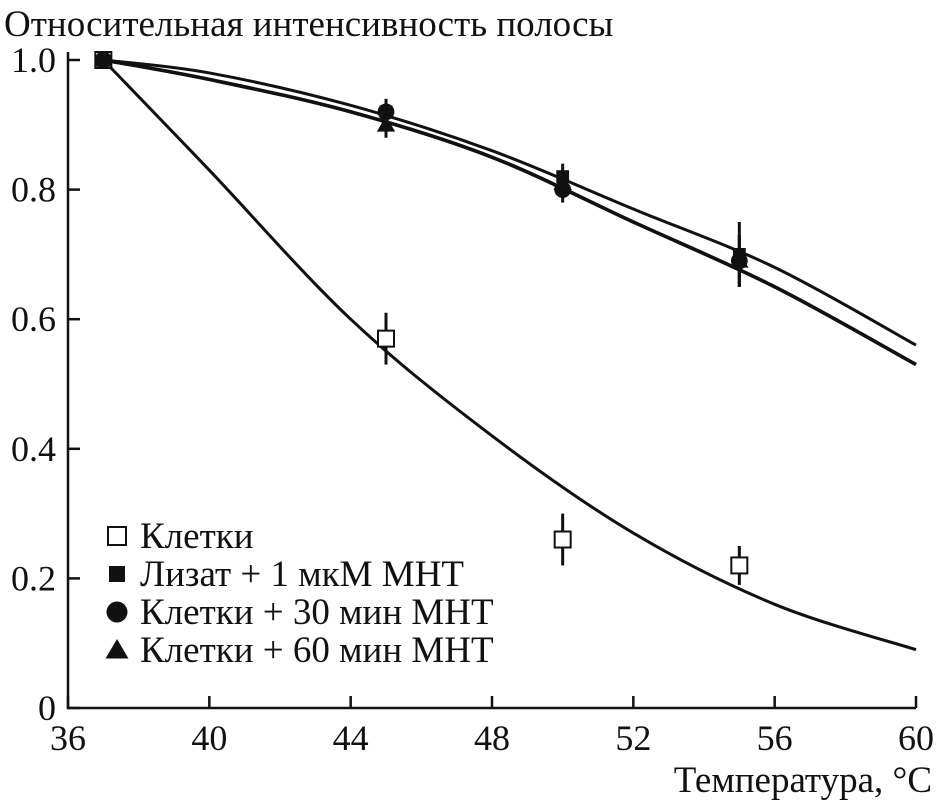 Image resolution: width=936 pixels, height=806 pixels. What do you see at coordinates (33, 190) in the screenshot?
I see `y-tick-label: 0.8` at bounding box center [33, 190].